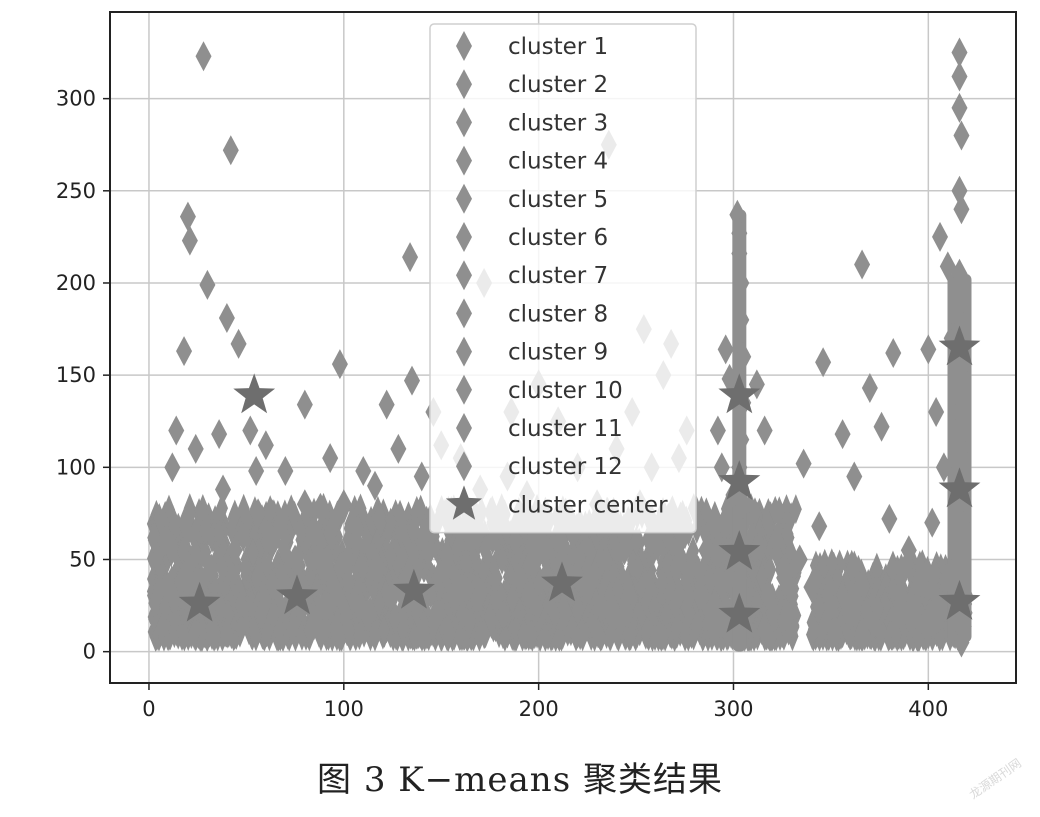  Describe the element at coordinates (558, 123) in the screenshot. I see `legend-entry-label: cluster 3` at that location.